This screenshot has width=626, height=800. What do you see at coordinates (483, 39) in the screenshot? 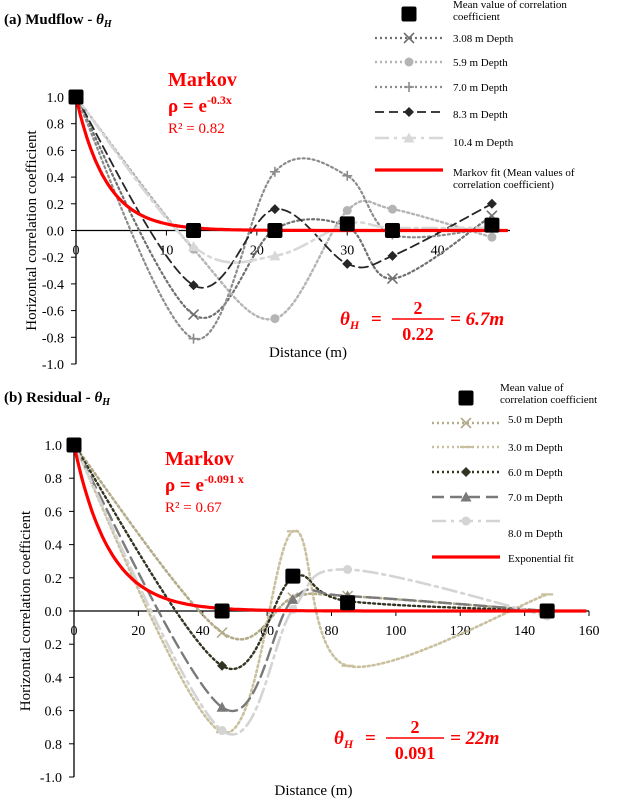
I see `legend-label: 3.08 m Depth` at bounding box center [483, 39].